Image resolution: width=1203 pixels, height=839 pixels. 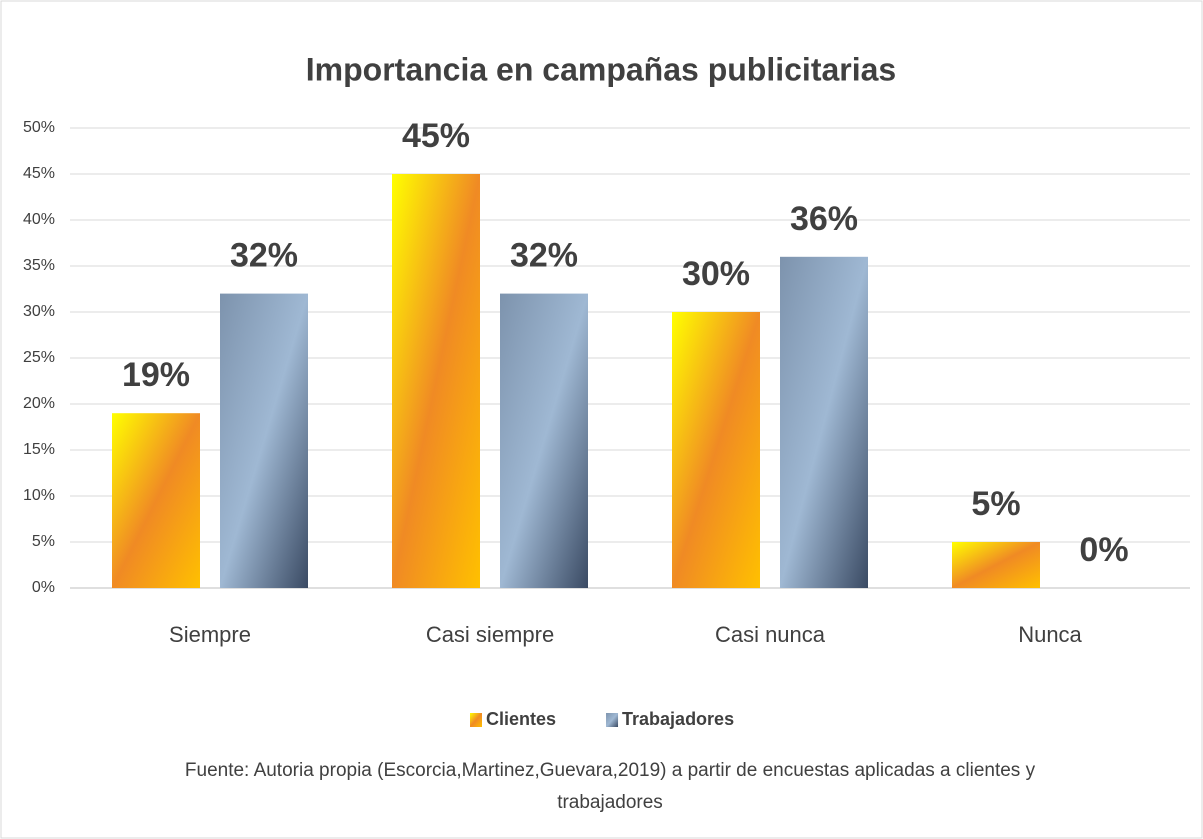 I want to click on x-tick-label: Casi nunca, so click(x=770, y=634).